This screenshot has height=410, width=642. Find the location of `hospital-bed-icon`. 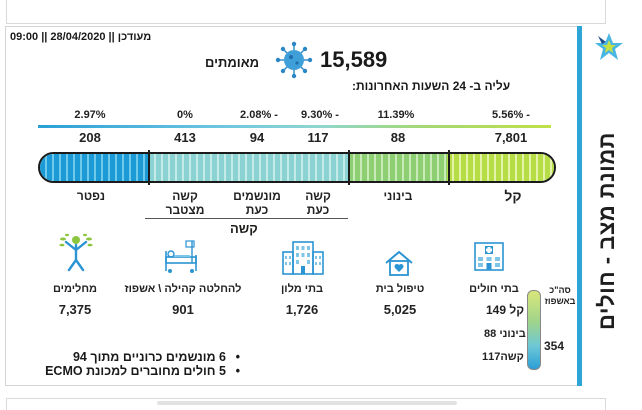

hospital-bed-icon is located at coordinates (181, 256).